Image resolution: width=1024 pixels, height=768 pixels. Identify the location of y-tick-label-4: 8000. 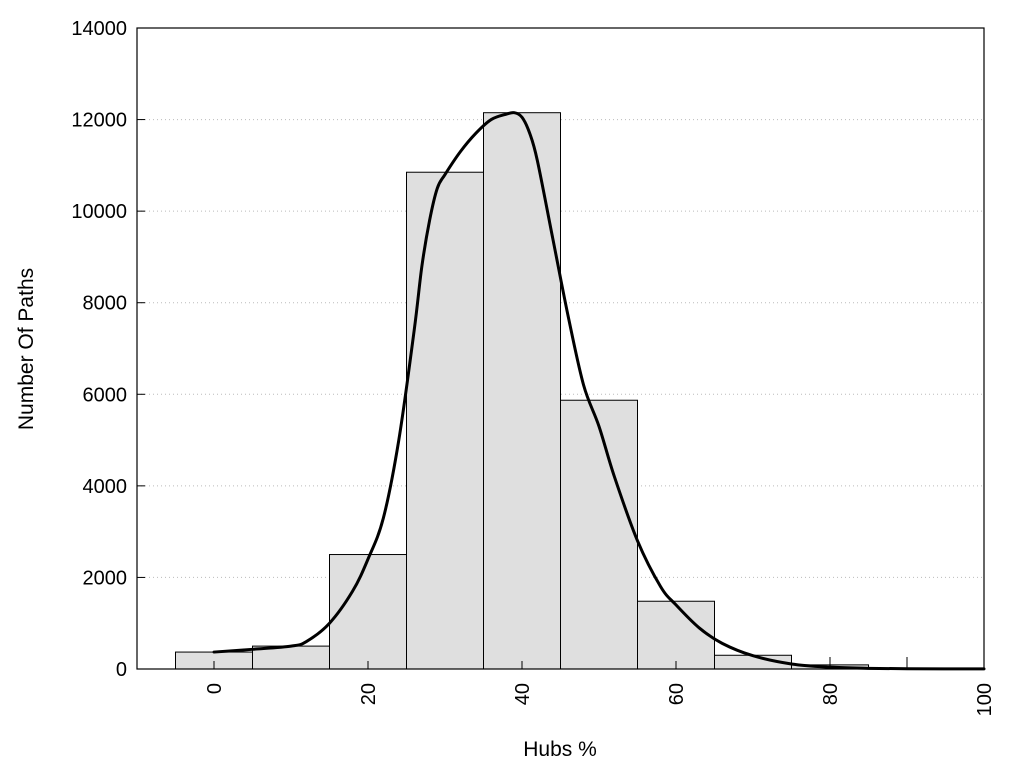
(105, 304).